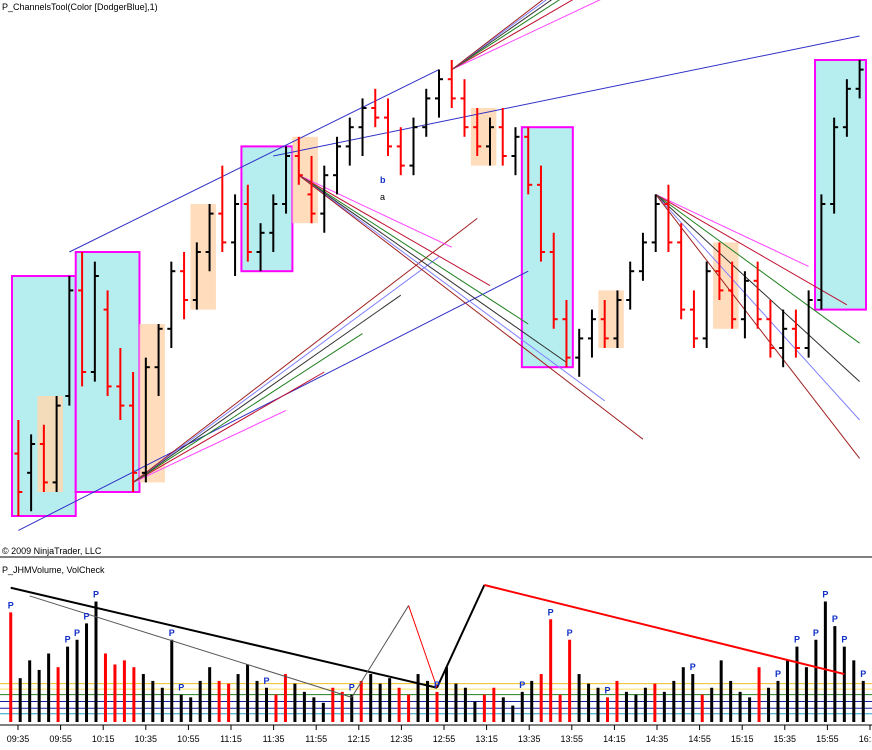  I want to click on x-tick-label-17: 15:15, so click(742, 739).